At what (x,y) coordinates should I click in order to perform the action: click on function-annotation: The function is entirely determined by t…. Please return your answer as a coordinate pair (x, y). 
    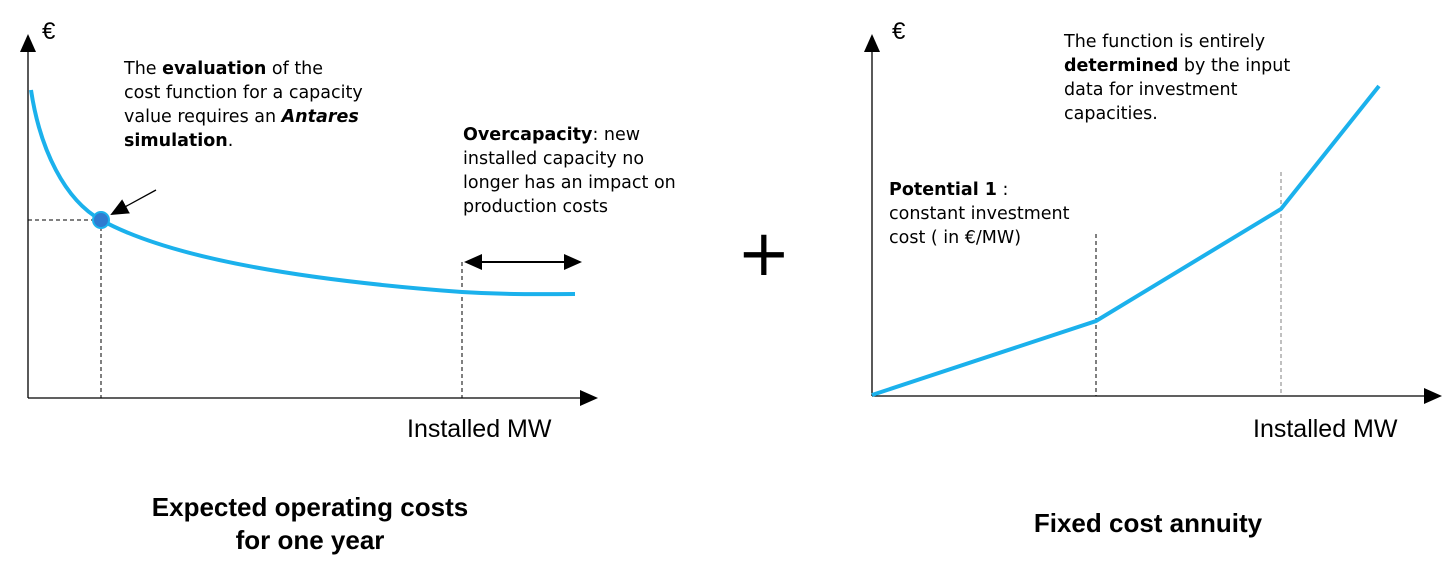
    Looking at the image, I should click on (1177, 78).